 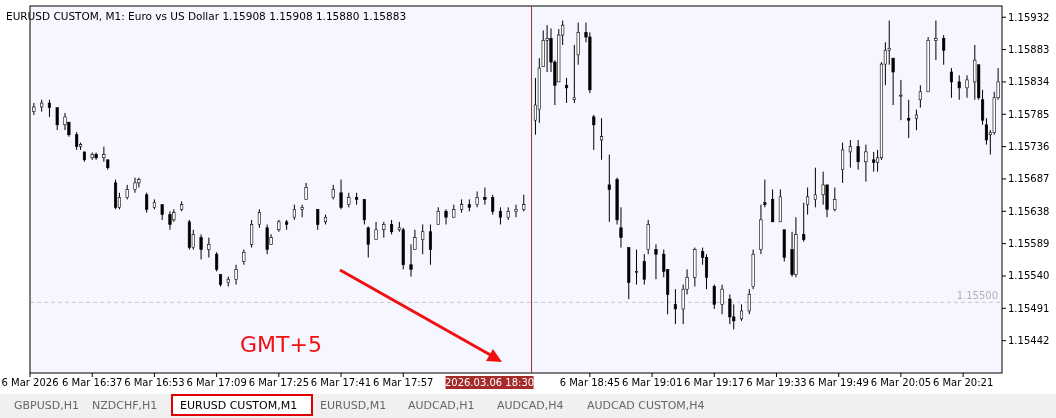 What do you see at coordinates (838, 382) in the screenshot?
I see `x-tick-label: 6 Mar 19:49` at bounding box center [838, 382].